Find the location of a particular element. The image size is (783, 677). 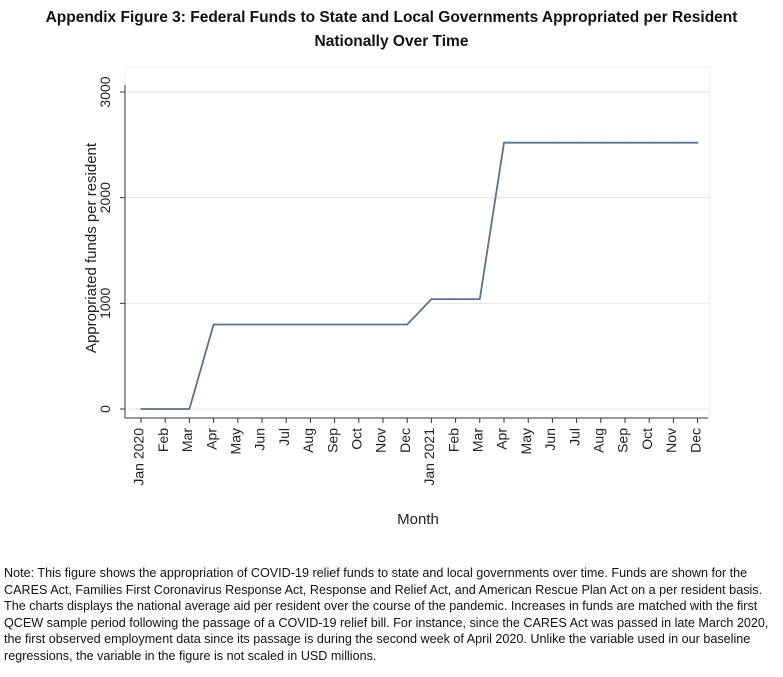

x-tick-label: Jan 2021 is located at coordinates (429, 457).